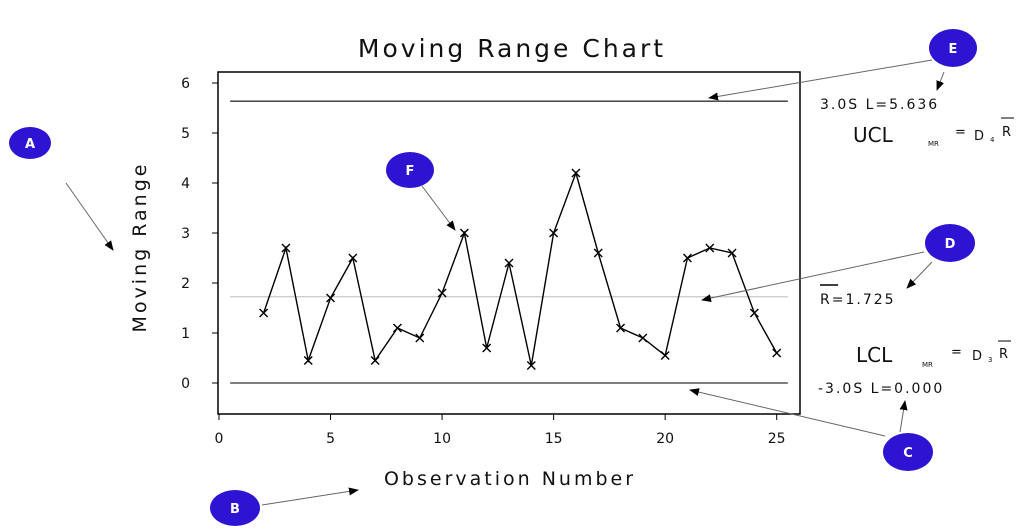 The width and height of the screenshot is (1024, 532). I want to click on y-axis-label: Moving Range, so click(140, 247).